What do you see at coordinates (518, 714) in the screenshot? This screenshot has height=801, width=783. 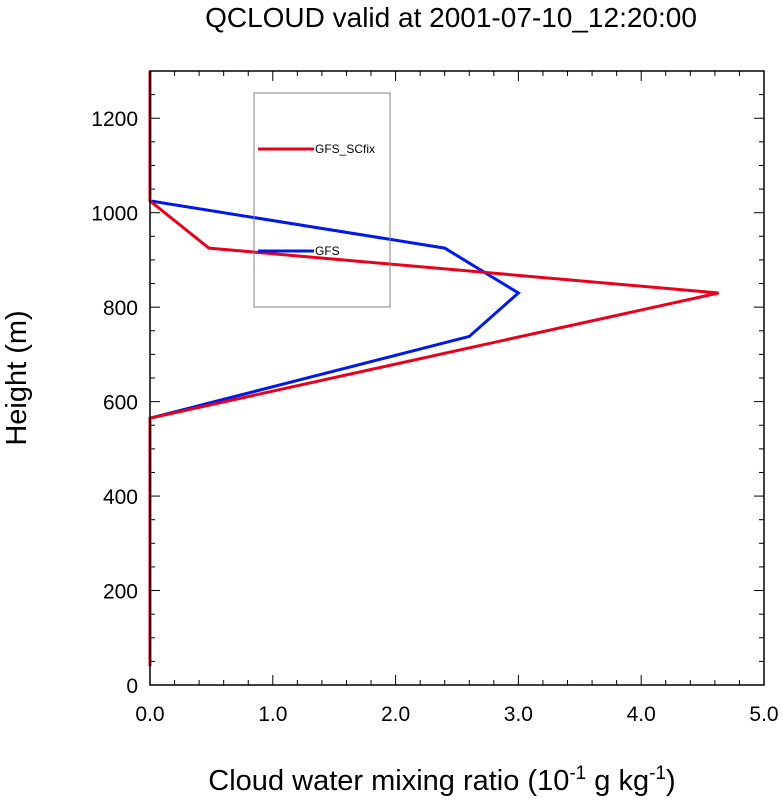 I see `x-tick-label: 3.0` at bounding box center [518, 714].